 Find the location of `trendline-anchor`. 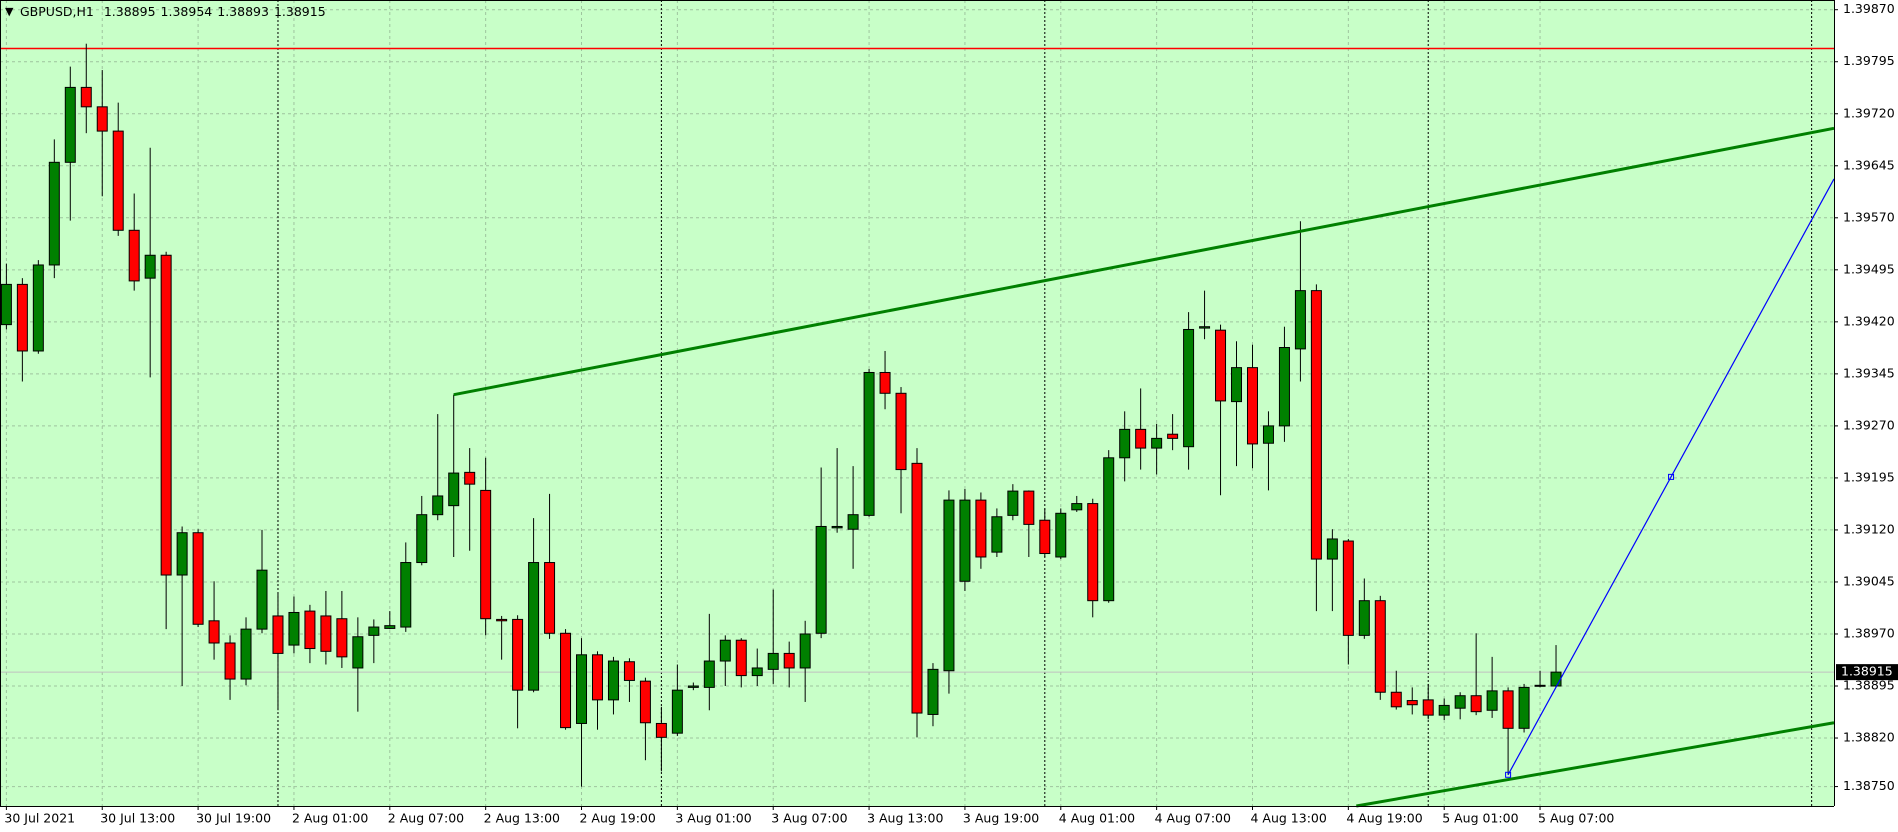

trendline-anchor is located at coordinates (1508, 774).